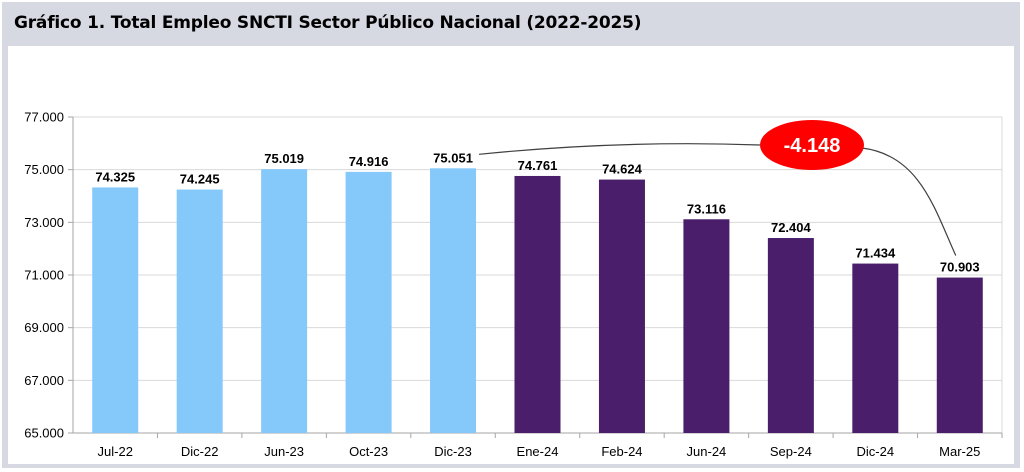 The image size is (1024, 472). Describe the element at coordinates (44, 327) in the screenshot. I see `y-tick-label: 69.000` at that location.